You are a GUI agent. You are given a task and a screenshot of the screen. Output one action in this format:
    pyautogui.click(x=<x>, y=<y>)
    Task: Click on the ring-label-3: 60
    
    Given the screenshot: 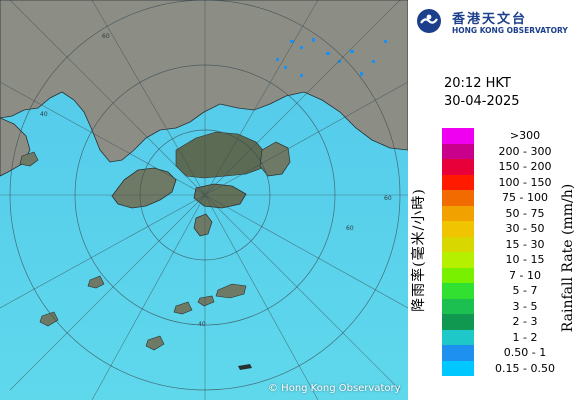 What is the action you would take?
    pyautogui.click(x=388, y=198)
    